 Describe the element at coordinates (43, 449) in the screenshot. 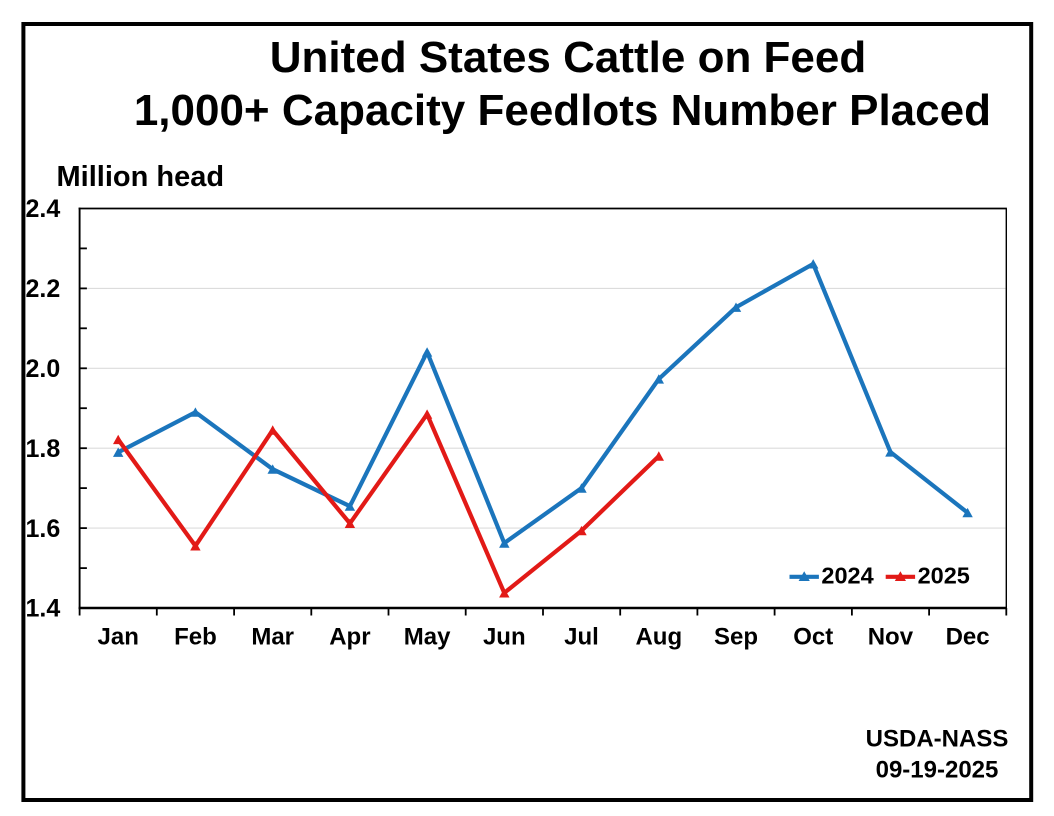

I see `svg-text: 1.8` at that location.